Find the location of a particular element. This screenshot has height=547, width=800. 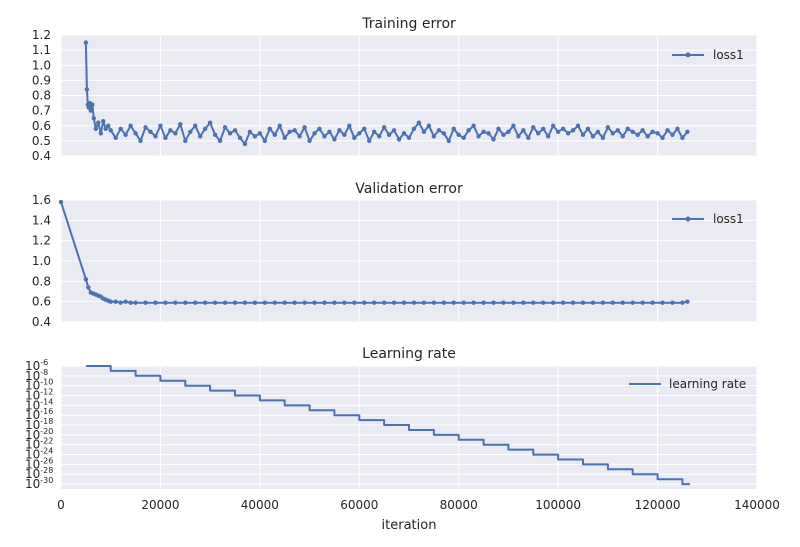

legend: loss1 is located at coordinates (708, 219).